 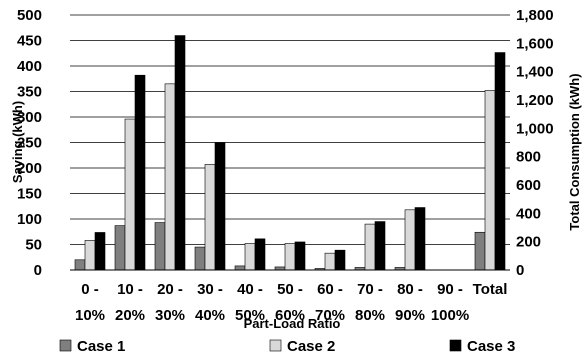 I want to click on left-axis-ticks: 0 50 100 150 200 250 300 350 400 450 500, so click(x=29, y=143).